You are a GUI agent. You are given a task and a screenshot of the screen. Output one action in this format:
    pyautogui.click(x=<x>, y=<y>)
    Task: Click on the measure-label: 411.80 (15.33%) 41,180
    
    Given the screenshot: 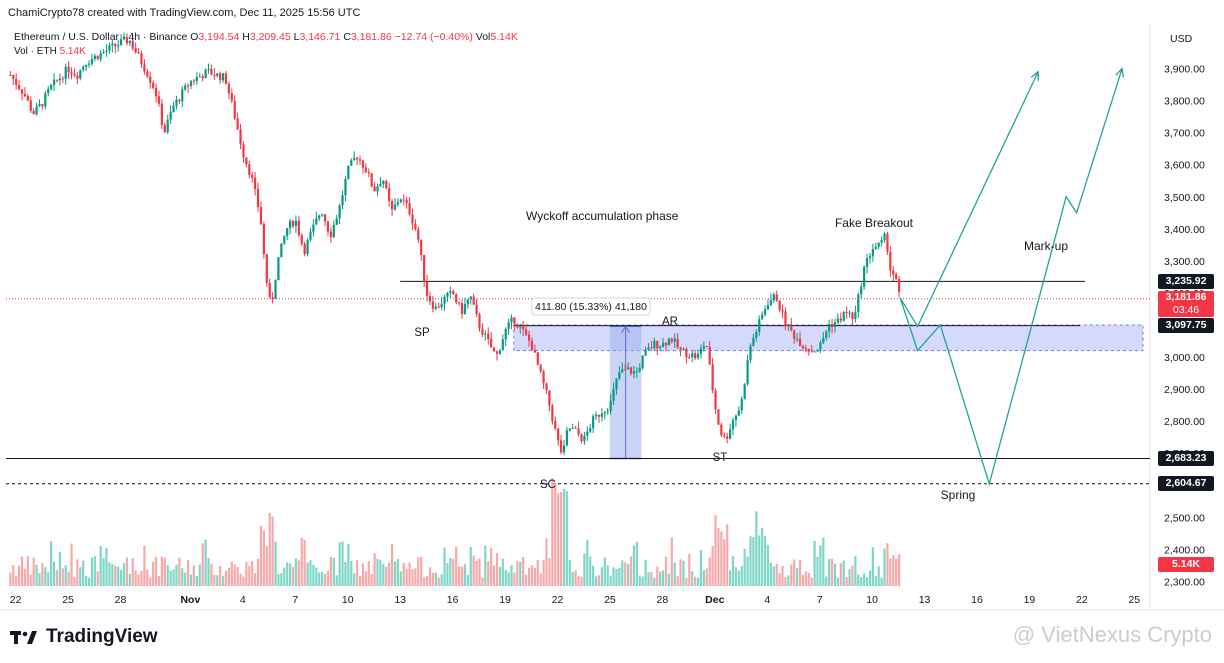 What is the action you would take?
    pyautogui.click(x=591, y=307)
    